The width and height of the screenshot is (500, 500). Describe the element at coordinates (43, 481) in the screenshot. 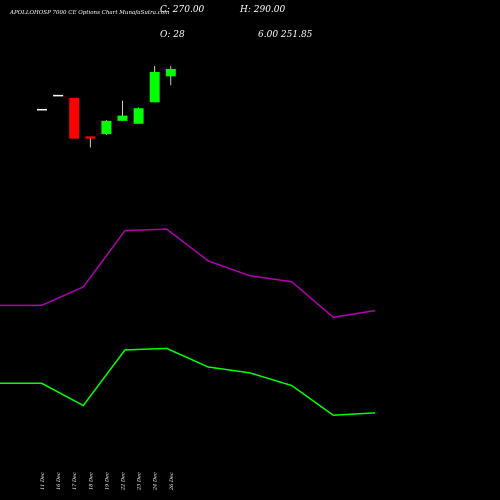

I see `x-tick-label: 11 Dec` at that location.